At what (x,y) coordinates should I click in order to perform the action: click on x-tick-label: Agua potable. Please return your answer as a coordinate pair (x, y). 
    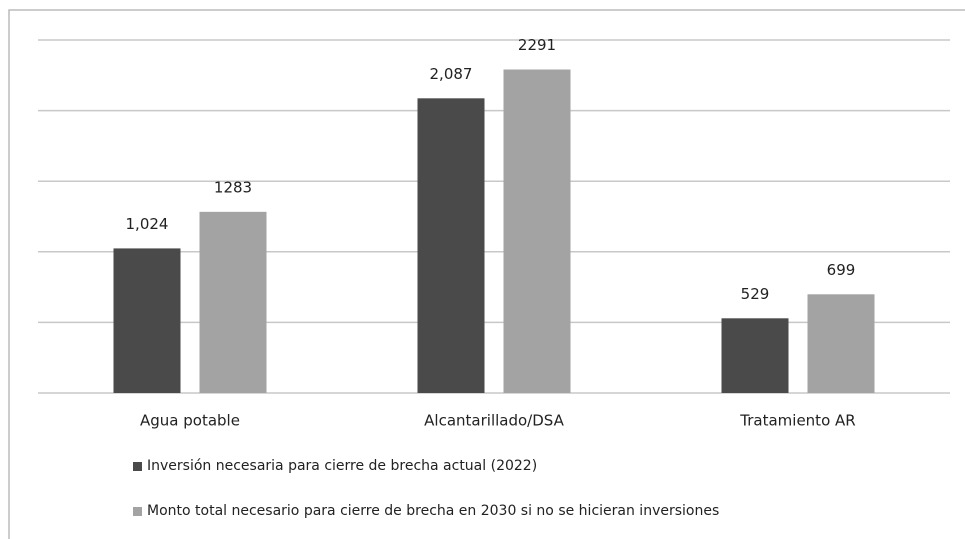
    Looking at the image, I should click on (190, 421).